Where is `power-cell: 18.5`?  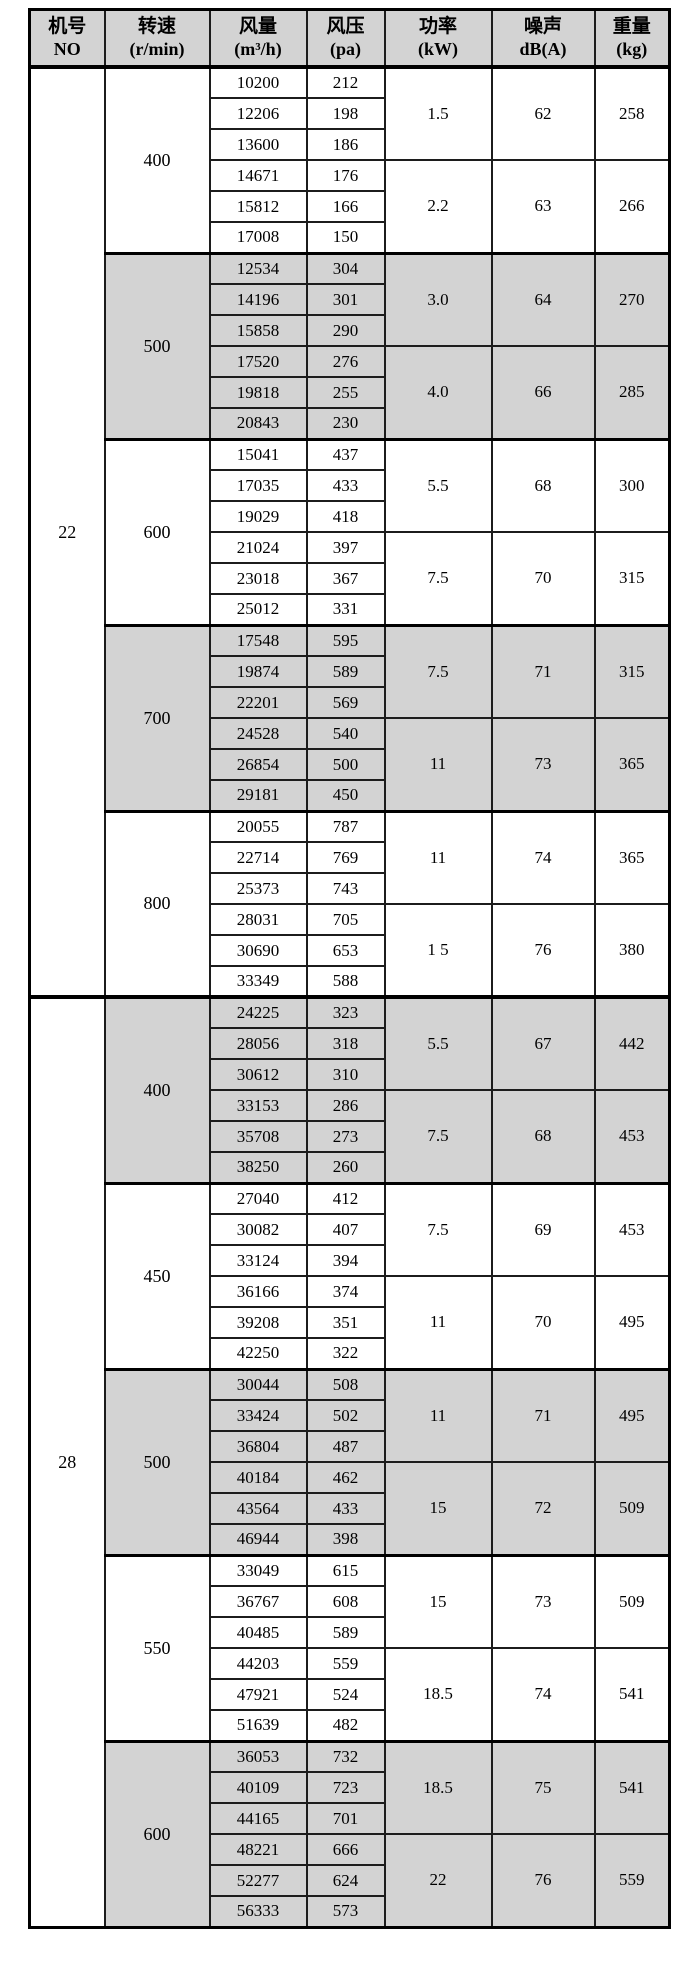 power-cell: 18.5 is located at coordinates (438, 1694).